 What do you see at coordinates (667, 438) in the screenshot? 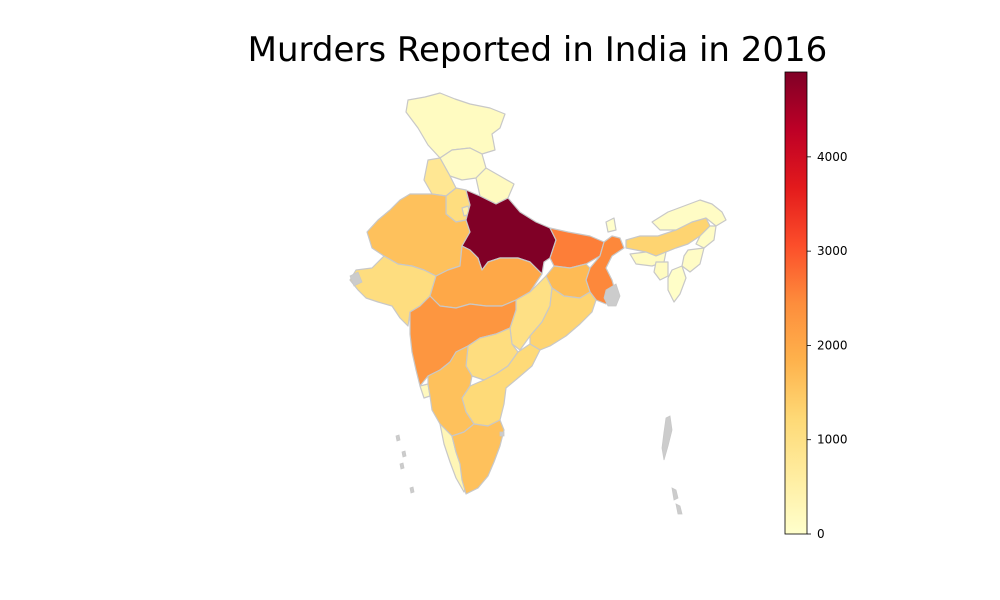
I see `region-andaman-islands` at bounding box center [667, 438].